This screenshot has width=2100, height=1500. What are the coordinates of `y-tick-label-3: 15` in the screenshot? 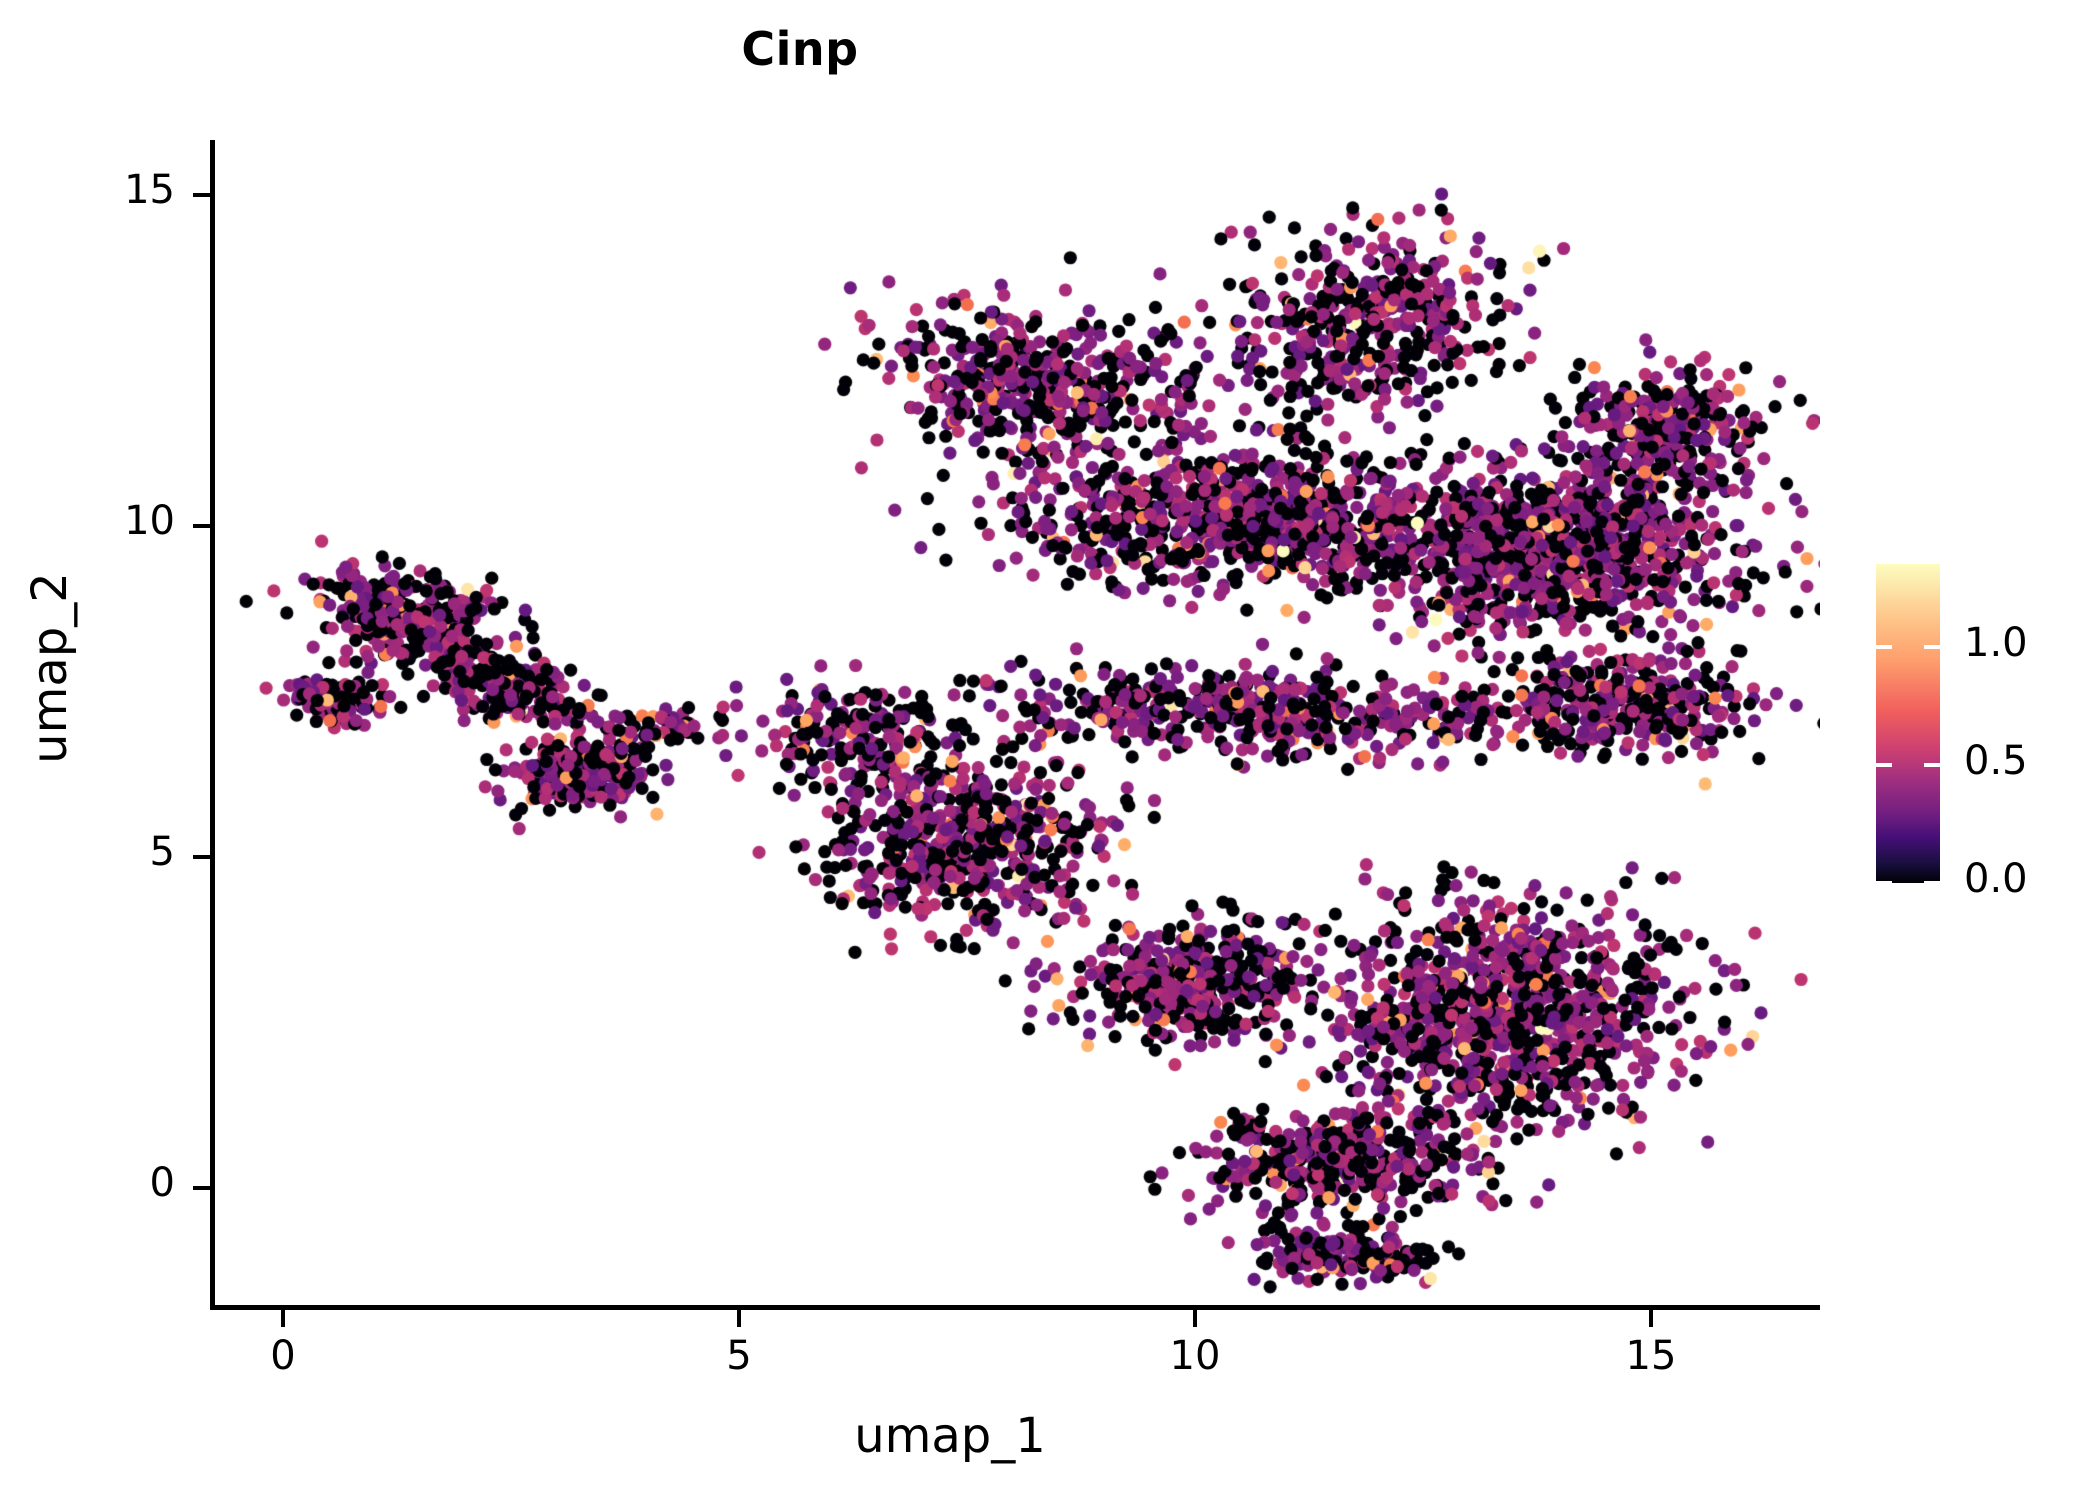 It's located at (149, 190).